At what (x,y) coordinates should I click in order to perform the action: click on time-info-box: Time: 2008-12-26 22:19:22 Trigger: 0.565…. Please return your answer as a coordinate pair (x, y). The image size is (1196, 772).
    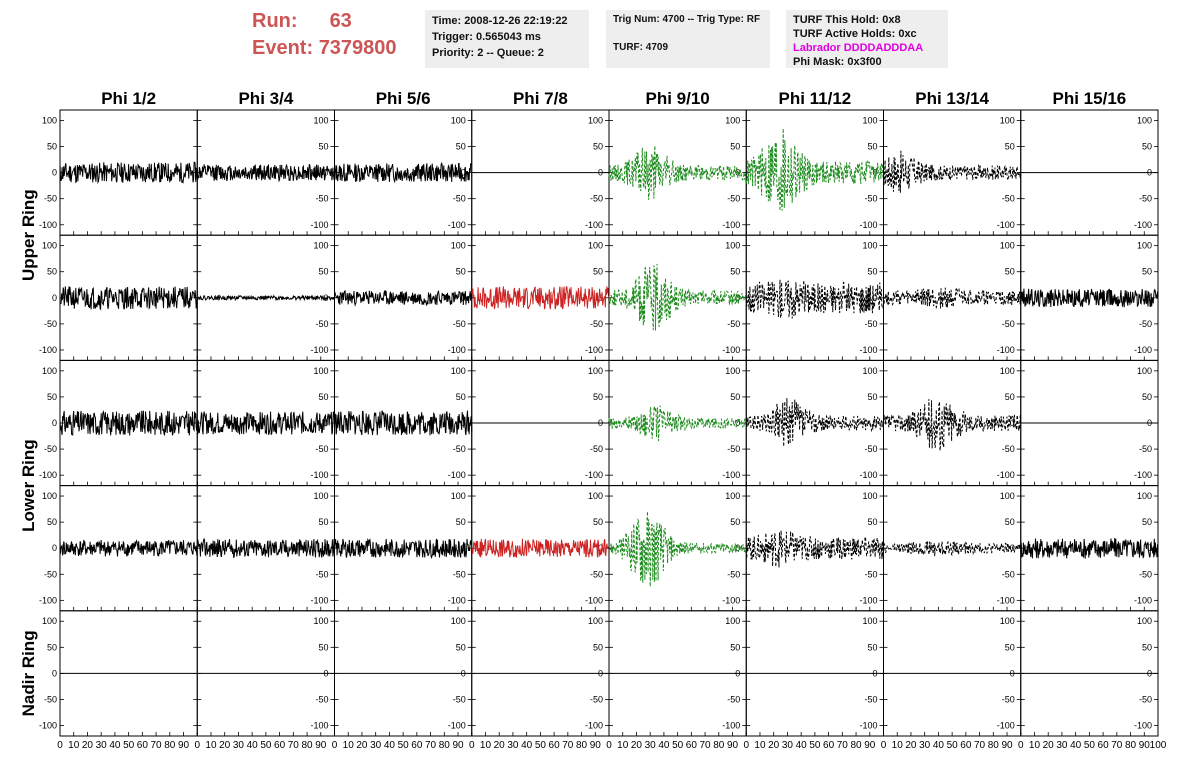
    Looking at the image, I should click on (507, 39).